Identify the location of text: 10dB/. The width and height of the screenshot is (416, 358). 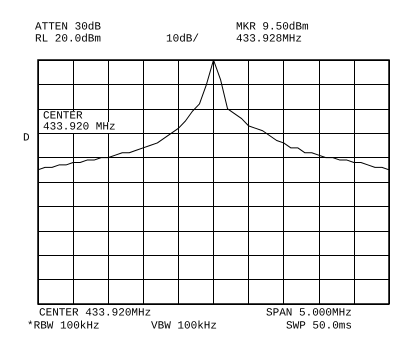
(183, 40).